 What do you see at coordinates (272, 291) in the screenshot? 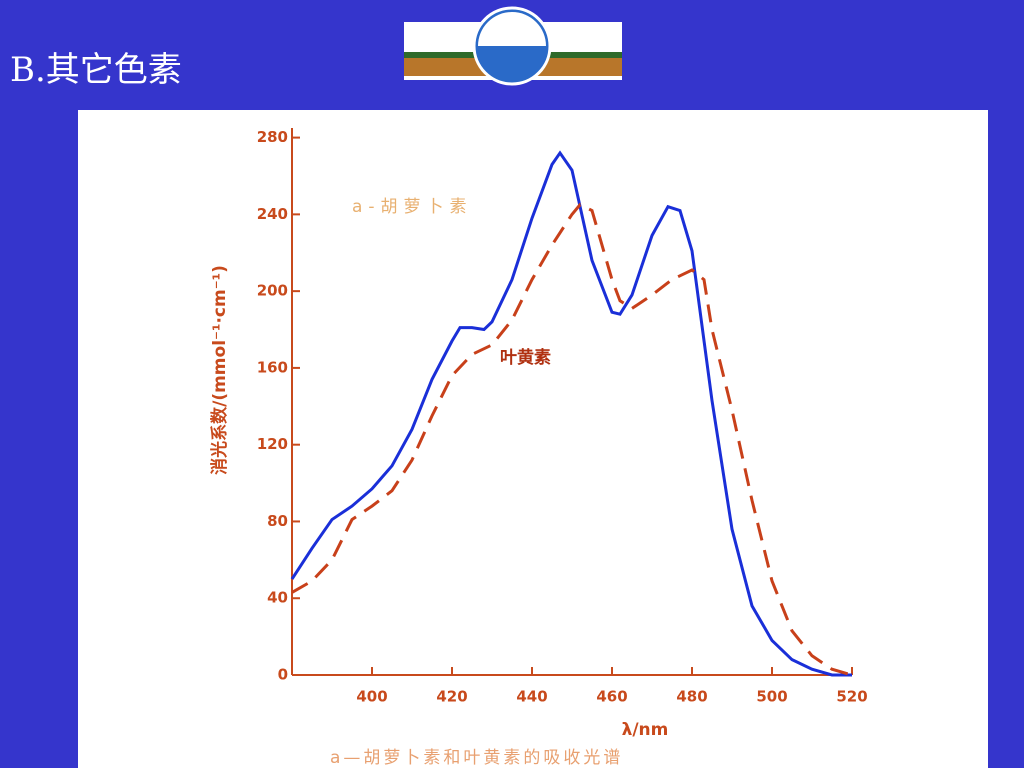
I see `y-tick-label: 200` at bounding box center [272, 291].